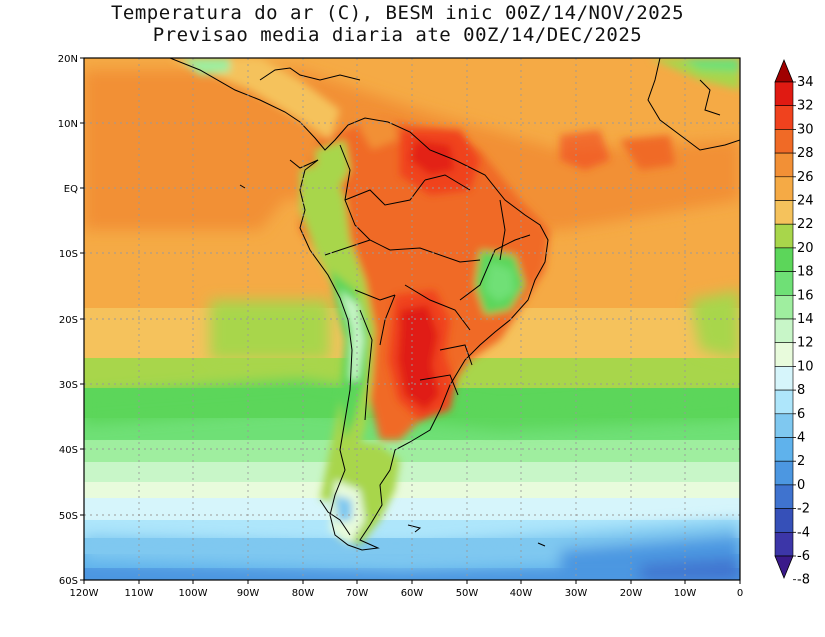 The height and width of the screenshot is (637, 825). What do you see at coordinates (805, 129) in the screenshot?
I see `colorbar-label: 30` at bounding box center [805, 129].